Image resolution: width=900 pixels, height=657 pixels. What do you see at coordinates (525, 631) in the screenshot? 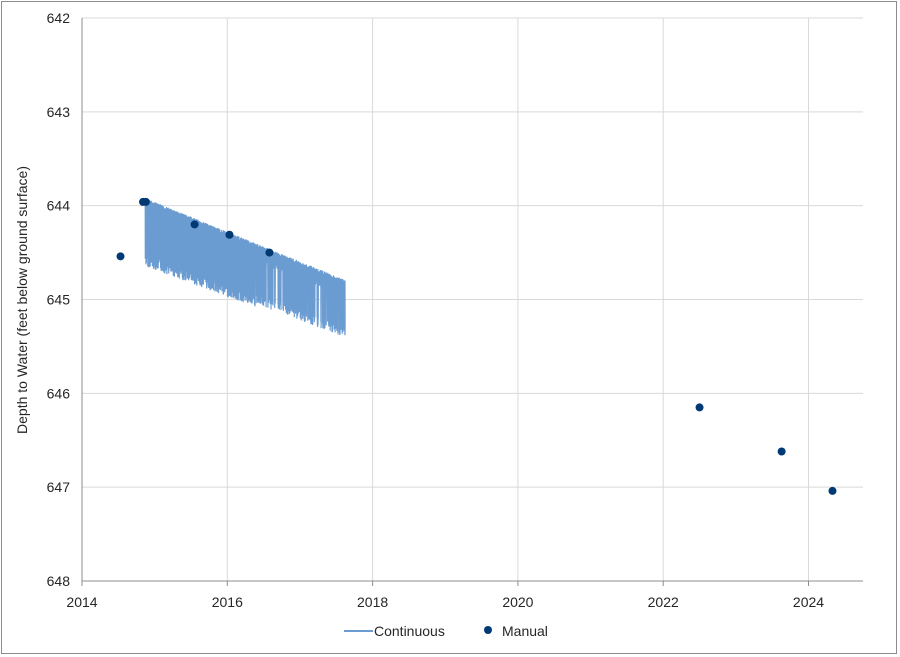
I see `legend-manual-label: Manual` at bounding box center [525, 631].